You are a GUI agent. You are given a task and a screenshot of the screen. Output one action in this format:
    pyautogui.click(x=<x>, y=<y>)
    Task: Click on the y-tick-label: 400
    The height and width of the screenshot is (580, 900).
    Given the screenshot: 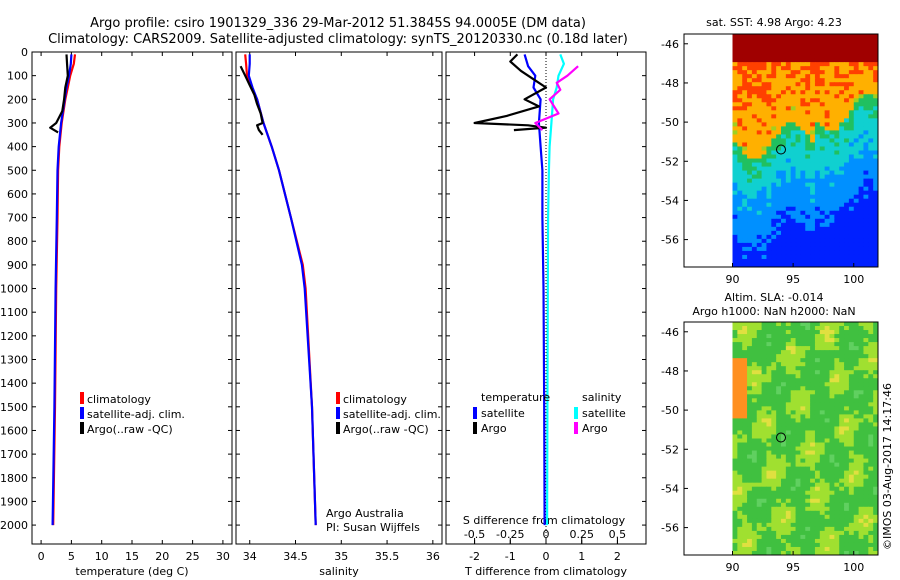 What is the action you would take?
    pyautogui.click(x=17, y=147)
    